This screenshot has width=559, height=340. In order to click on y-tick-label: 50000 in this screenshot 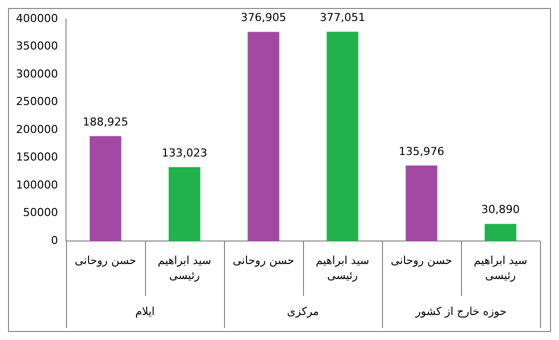, I will do `click(40, 213)`.